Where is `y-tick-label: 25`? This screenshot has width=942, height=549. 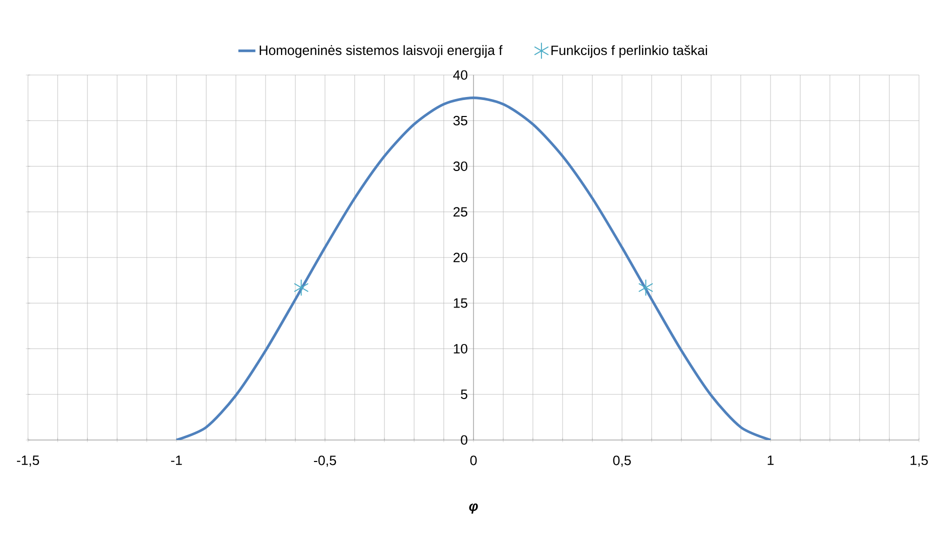
y-tick-label: 25 is located at coordinates (461, 212).